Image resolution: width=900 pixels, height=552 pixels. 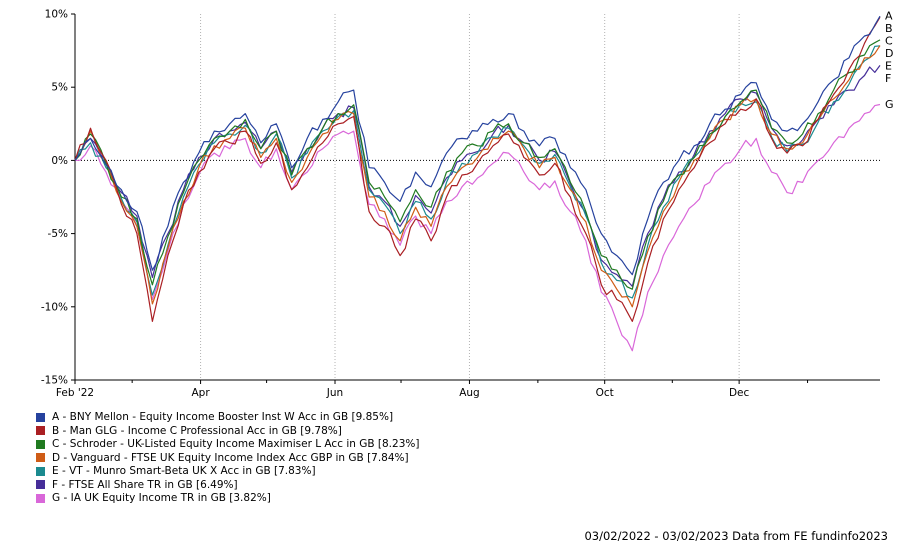 What do you see at coordinates (739, 393) in the screenshot?
I see `x-tick-label: Dec` at bounding box center [739, 393].